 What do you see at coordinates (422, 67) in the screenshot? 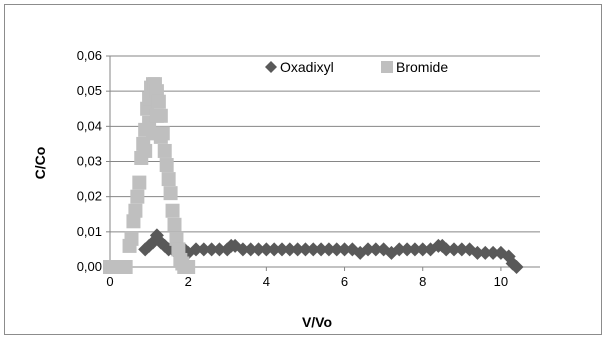
I see `legend-label-bromide: Bromide` at bounding box center [422, 67].